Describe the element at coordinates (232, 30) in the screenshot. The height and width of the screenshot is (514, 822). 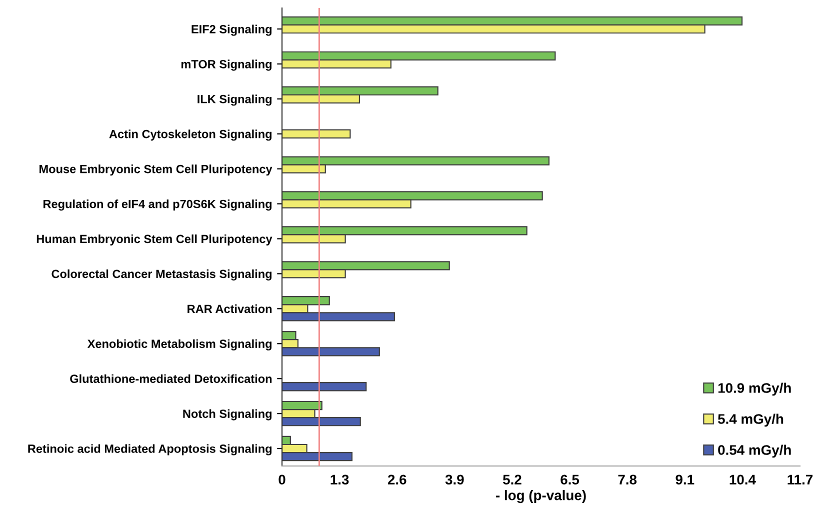
I see `y-tick-label: EIF2 Signaling` at that location.